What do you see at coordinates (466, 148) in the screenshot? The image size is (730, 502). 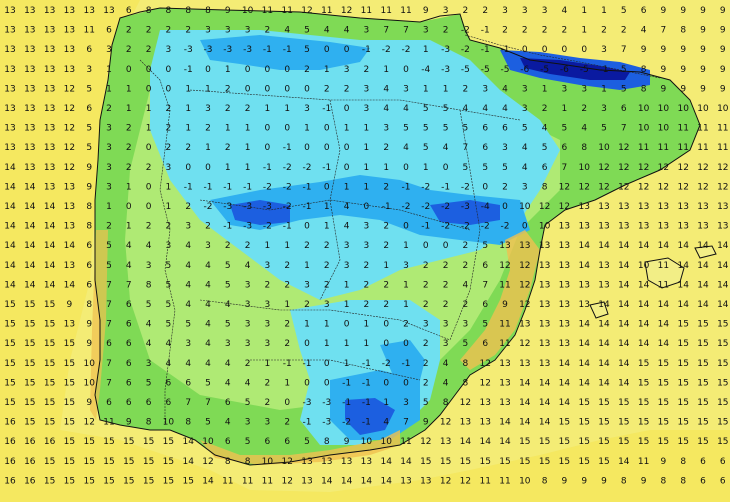 I see `grid-value: 7` at bounding box center [466, 148].